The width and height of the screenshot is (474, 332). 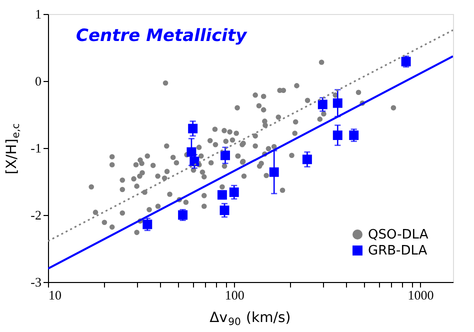 What do you see at coordinates (421, 295) in the screenshot?
I see `x-tick-label: 1000` at bounding box center [421, 295].